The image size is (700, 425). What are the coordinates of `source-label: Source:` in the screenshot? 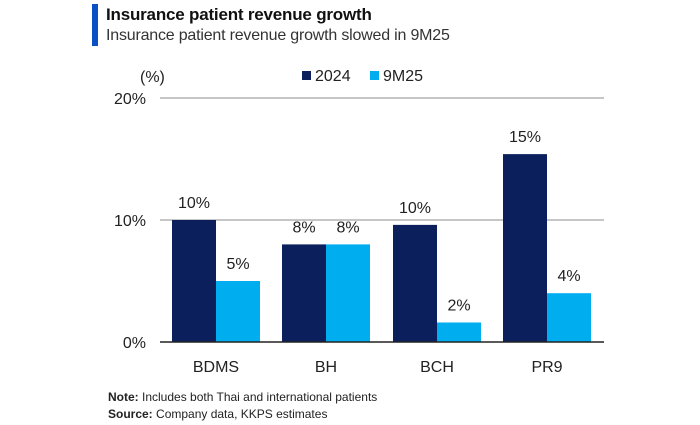 It's located at (130, 414).